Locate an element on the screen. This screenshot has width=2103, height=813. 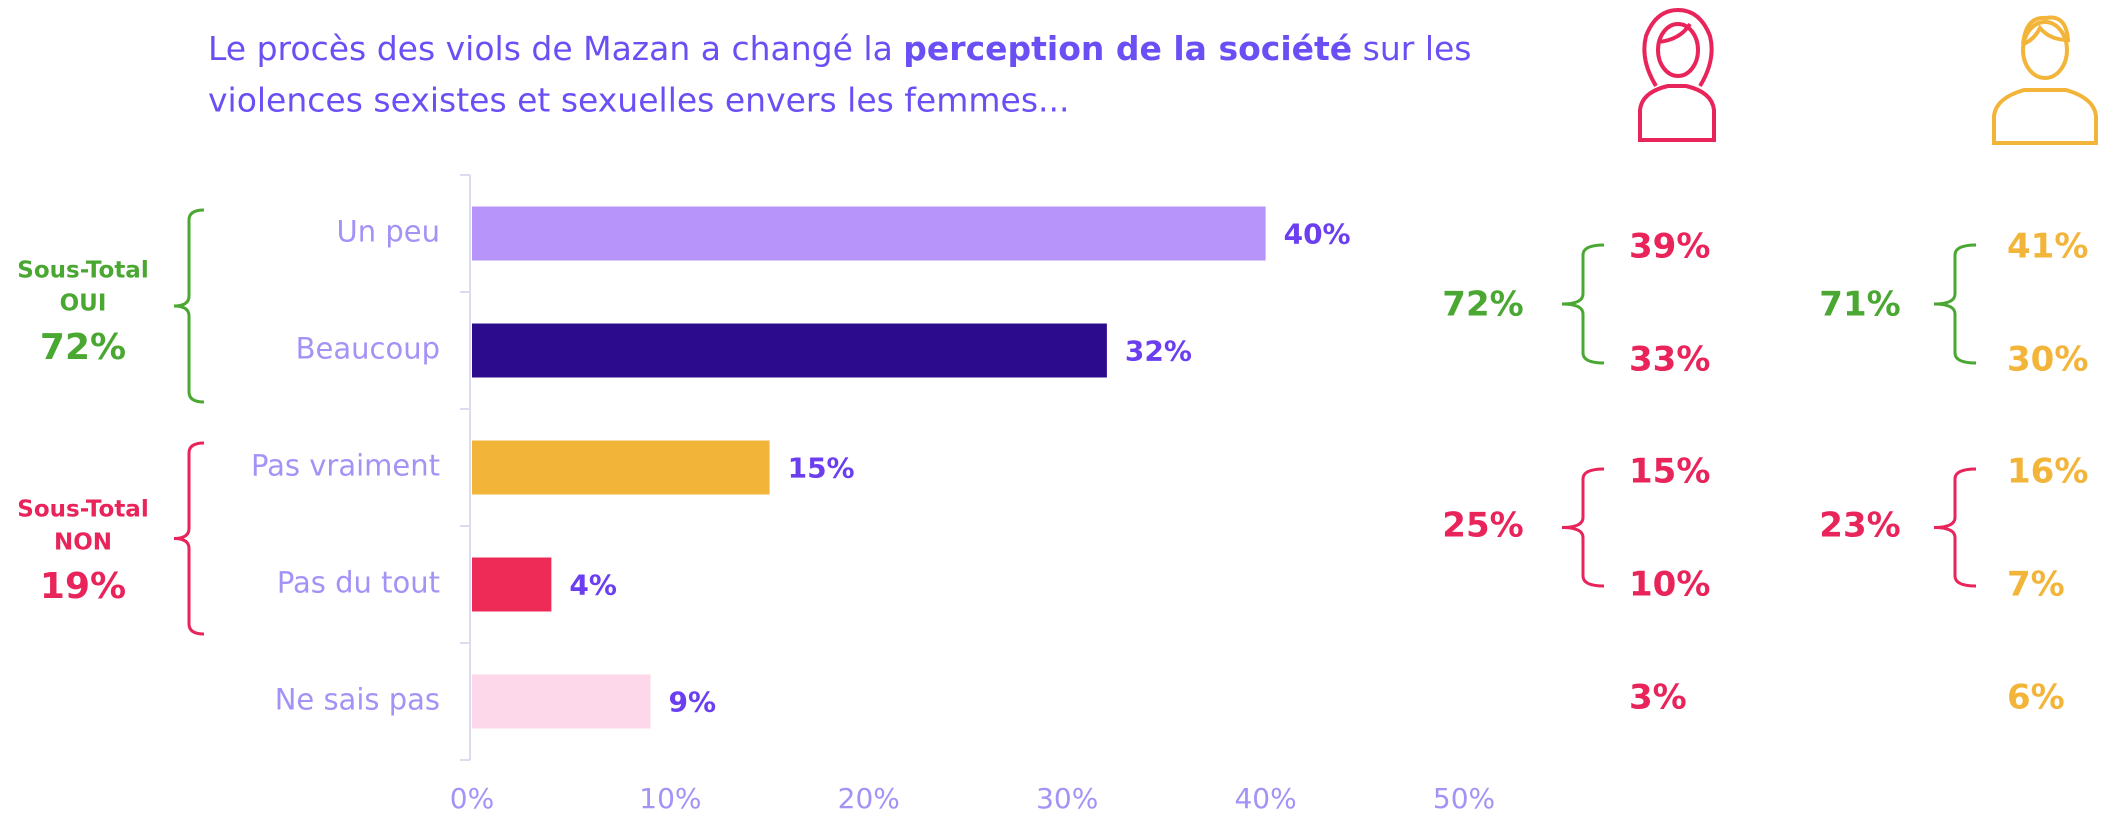
breakdown-subtotal: 25% is located at coordinates (1482, 526).